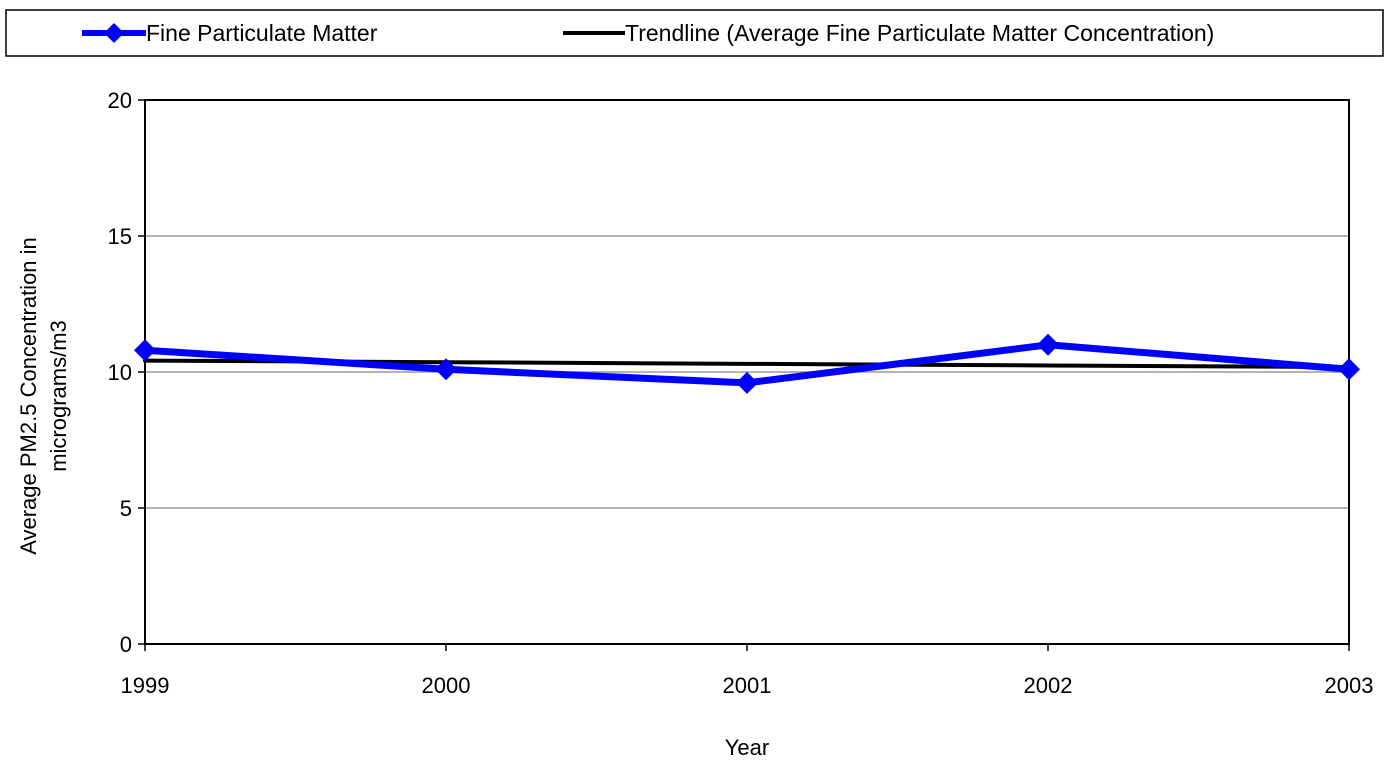  Describe the element at coordinates (747, 363) in the screenshot. I see `series-layer` at that location.